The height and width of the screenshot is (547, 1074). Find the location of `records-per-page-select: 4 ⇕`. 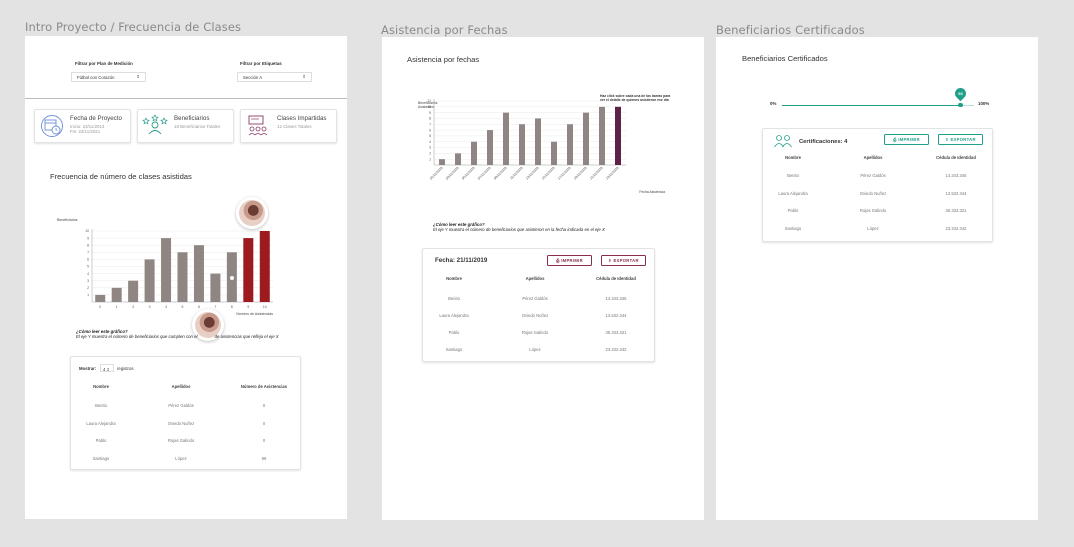

records-per-page-select: 4 ⇕ is located at coordinates (107, 368).